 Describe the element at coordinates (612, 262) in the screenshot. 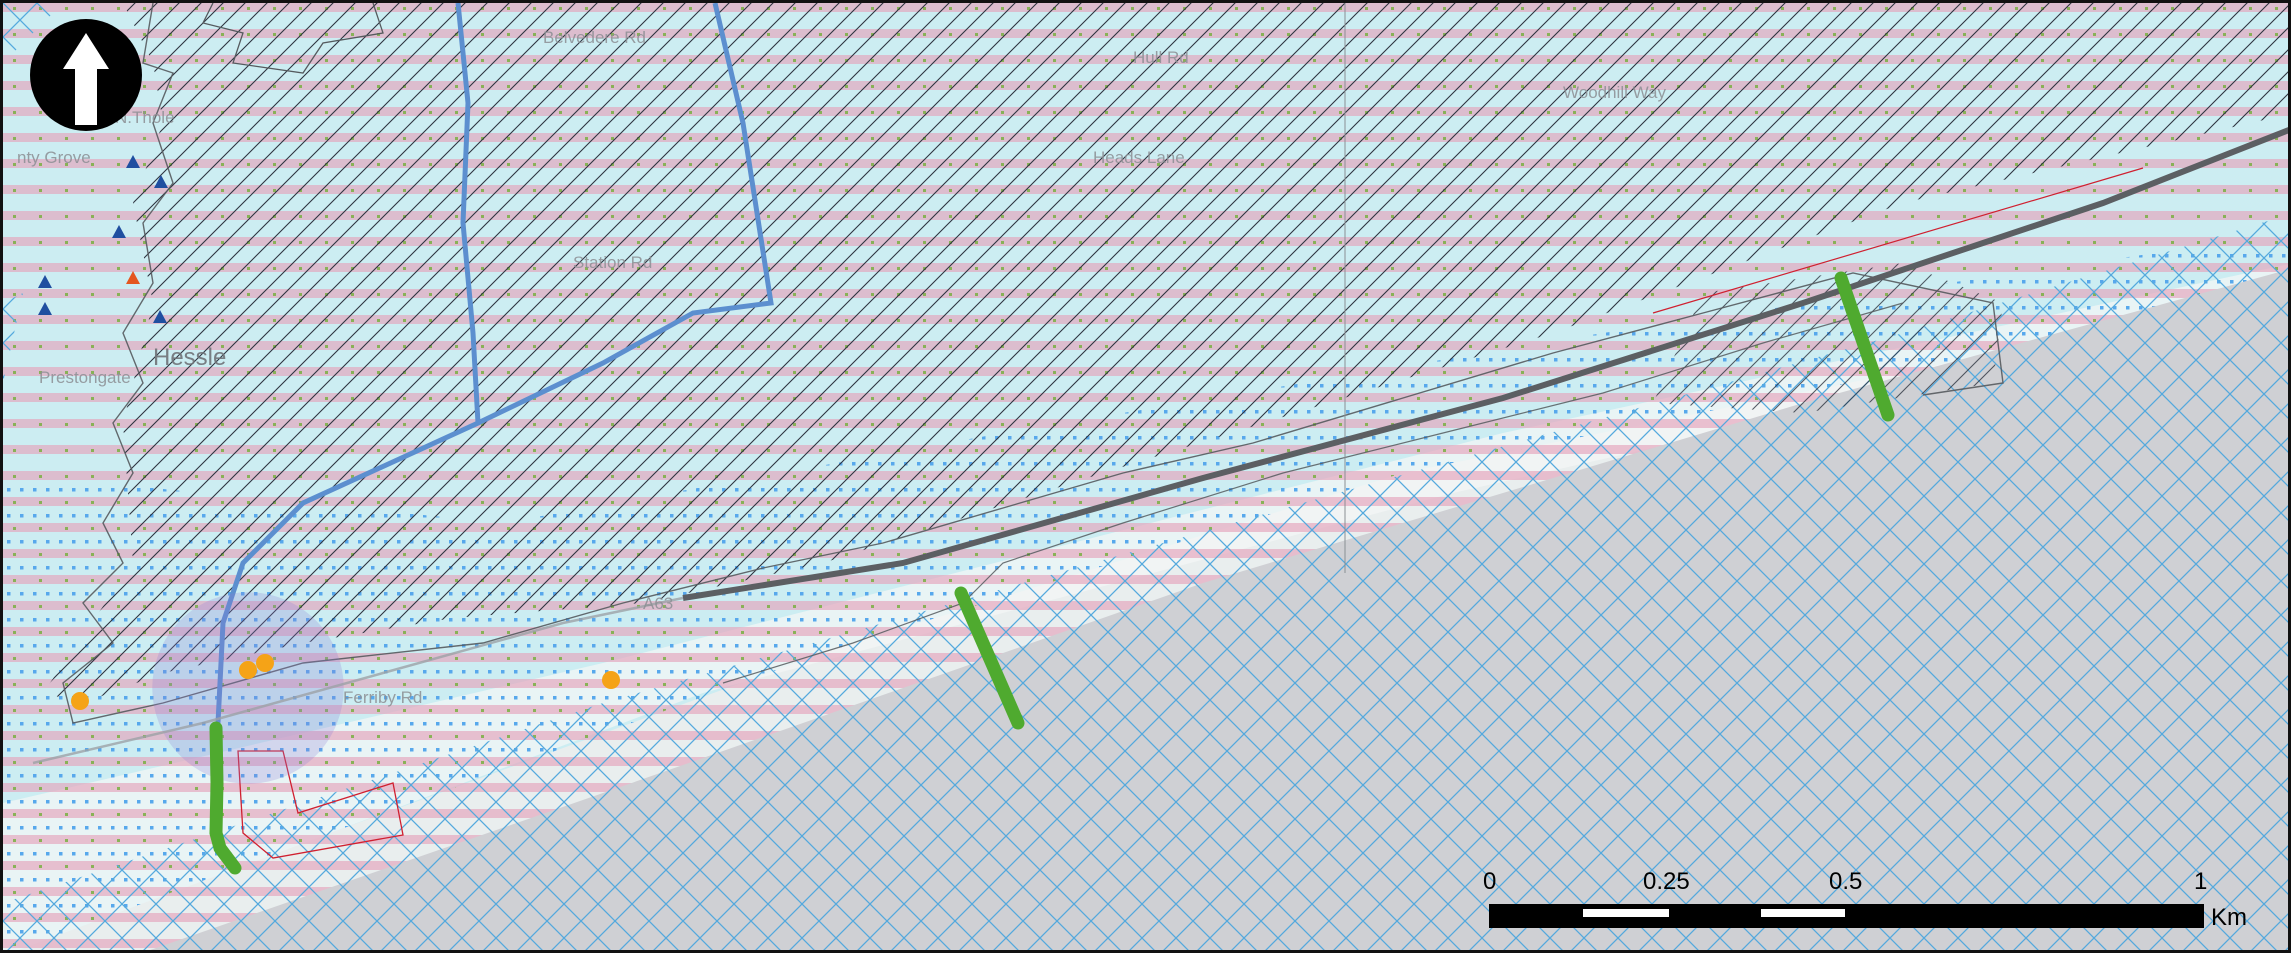

I see `road-label-station: Station Rd` at that location.